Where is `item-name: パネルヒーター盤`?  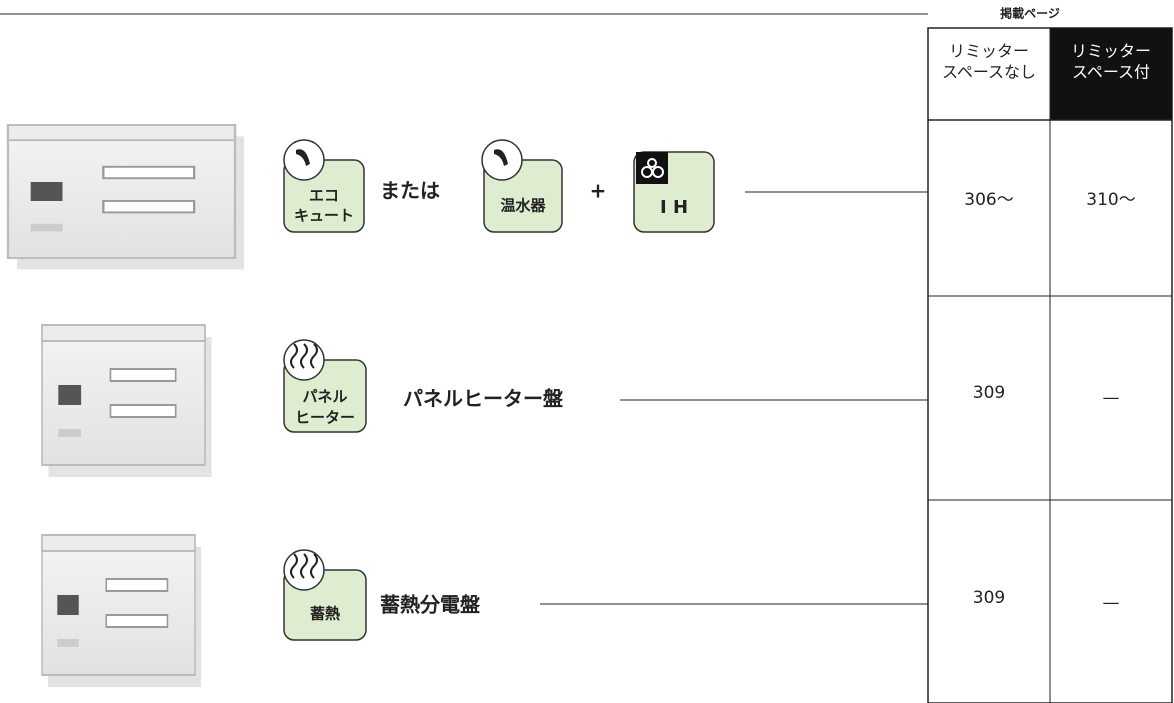
item-name: パネルヒーター盤 is located at coordinates (483, 399).